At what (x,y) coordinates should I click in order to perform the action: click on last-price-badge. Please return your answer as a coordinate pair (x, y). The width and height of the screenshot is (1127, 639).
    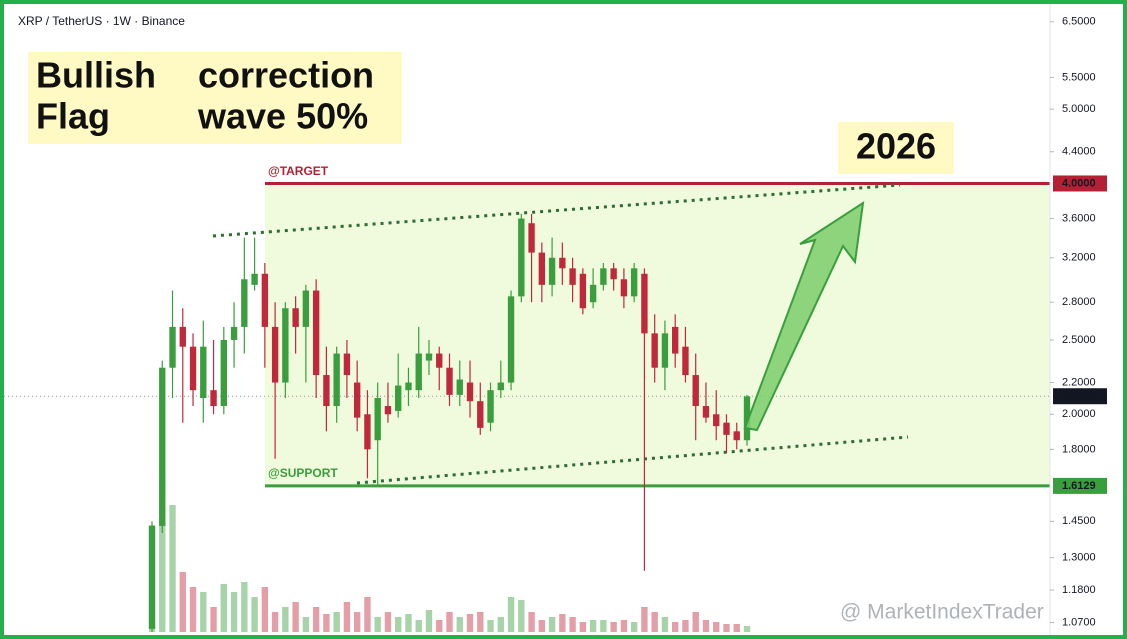
    Looking at the image, I should click on (1080, 396).